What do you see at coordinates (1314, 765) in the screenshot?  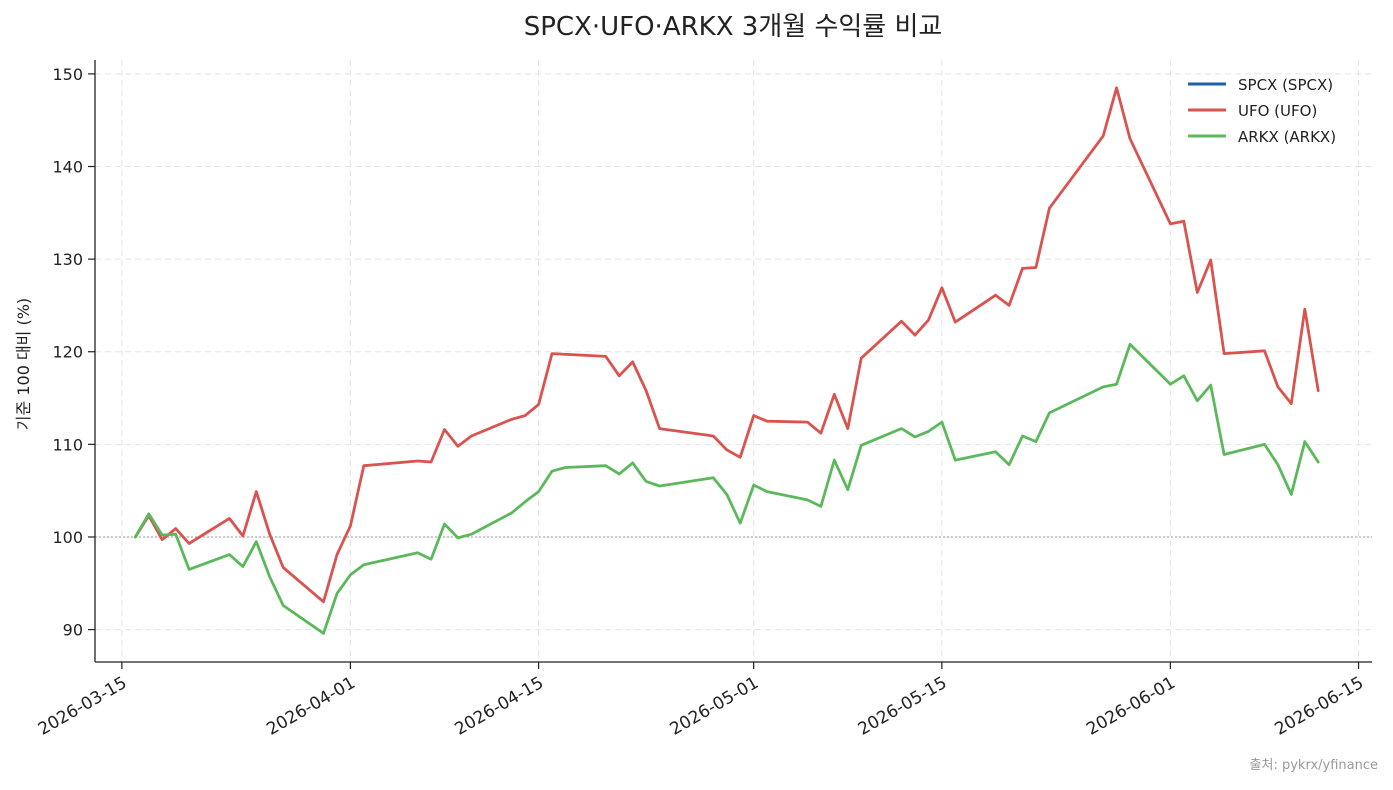 I see `source-note: 출처: pykrx/yfinance` at bounding box center [1314, 765].